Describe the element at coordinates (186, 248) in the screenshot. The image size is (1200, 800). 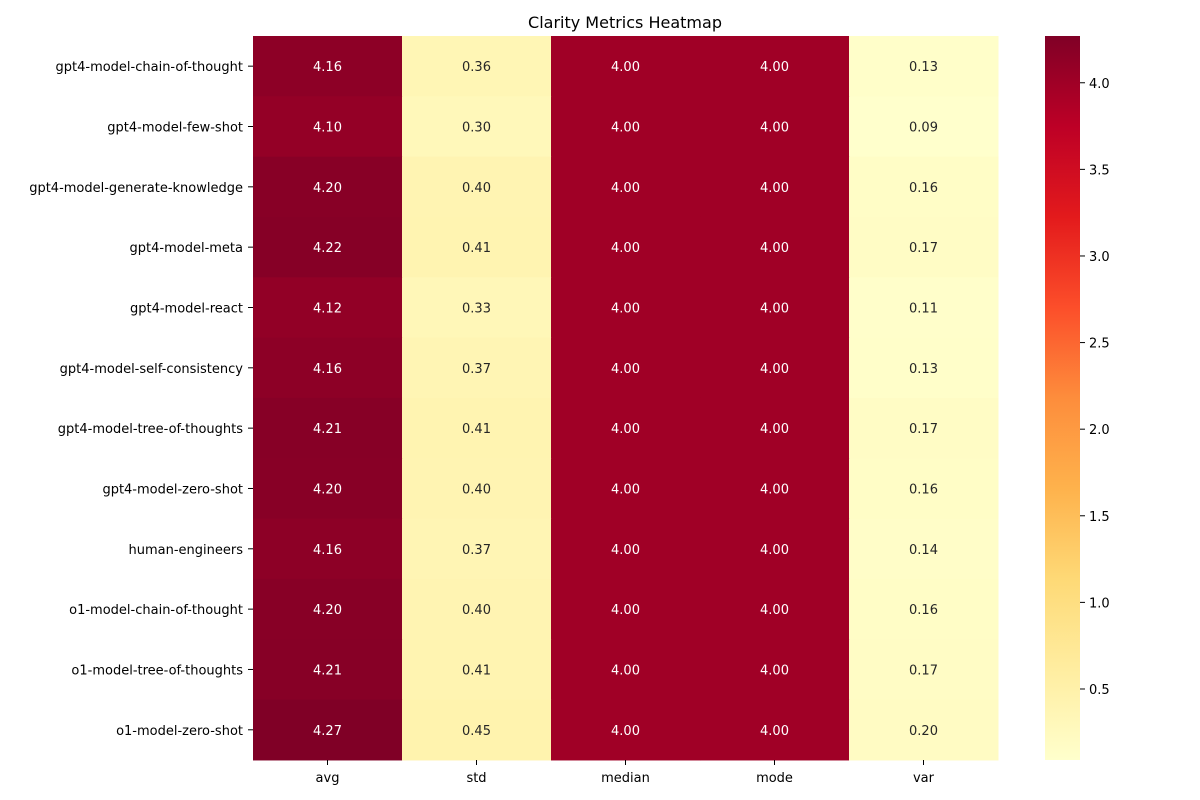
I see `row-label: gpt4-model-meta` at that location.